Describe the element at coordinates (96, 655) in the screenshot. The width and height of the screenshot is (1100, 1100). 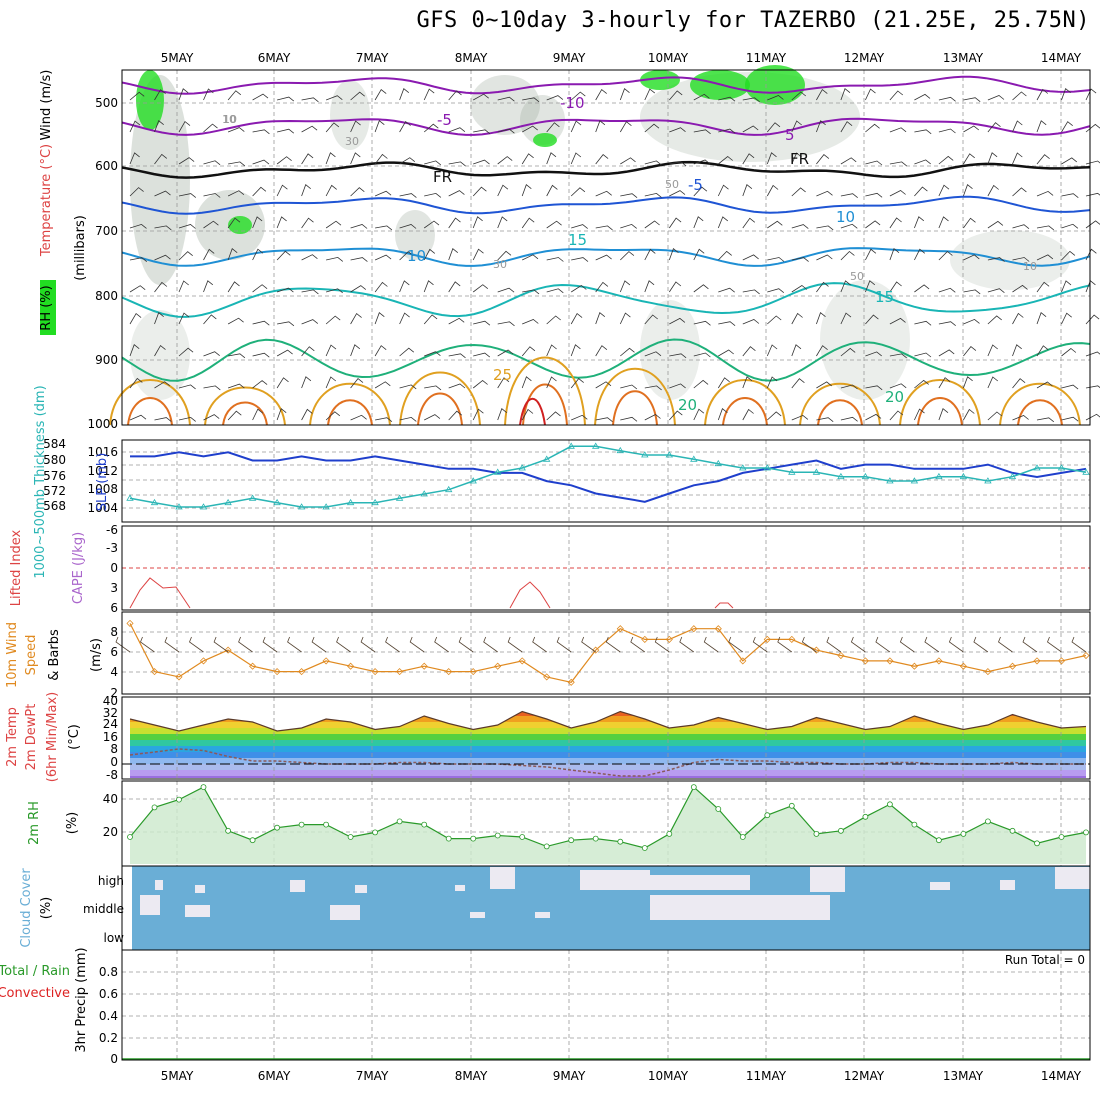
I see `ylabel-wind10-c: (m/s)` at that location.